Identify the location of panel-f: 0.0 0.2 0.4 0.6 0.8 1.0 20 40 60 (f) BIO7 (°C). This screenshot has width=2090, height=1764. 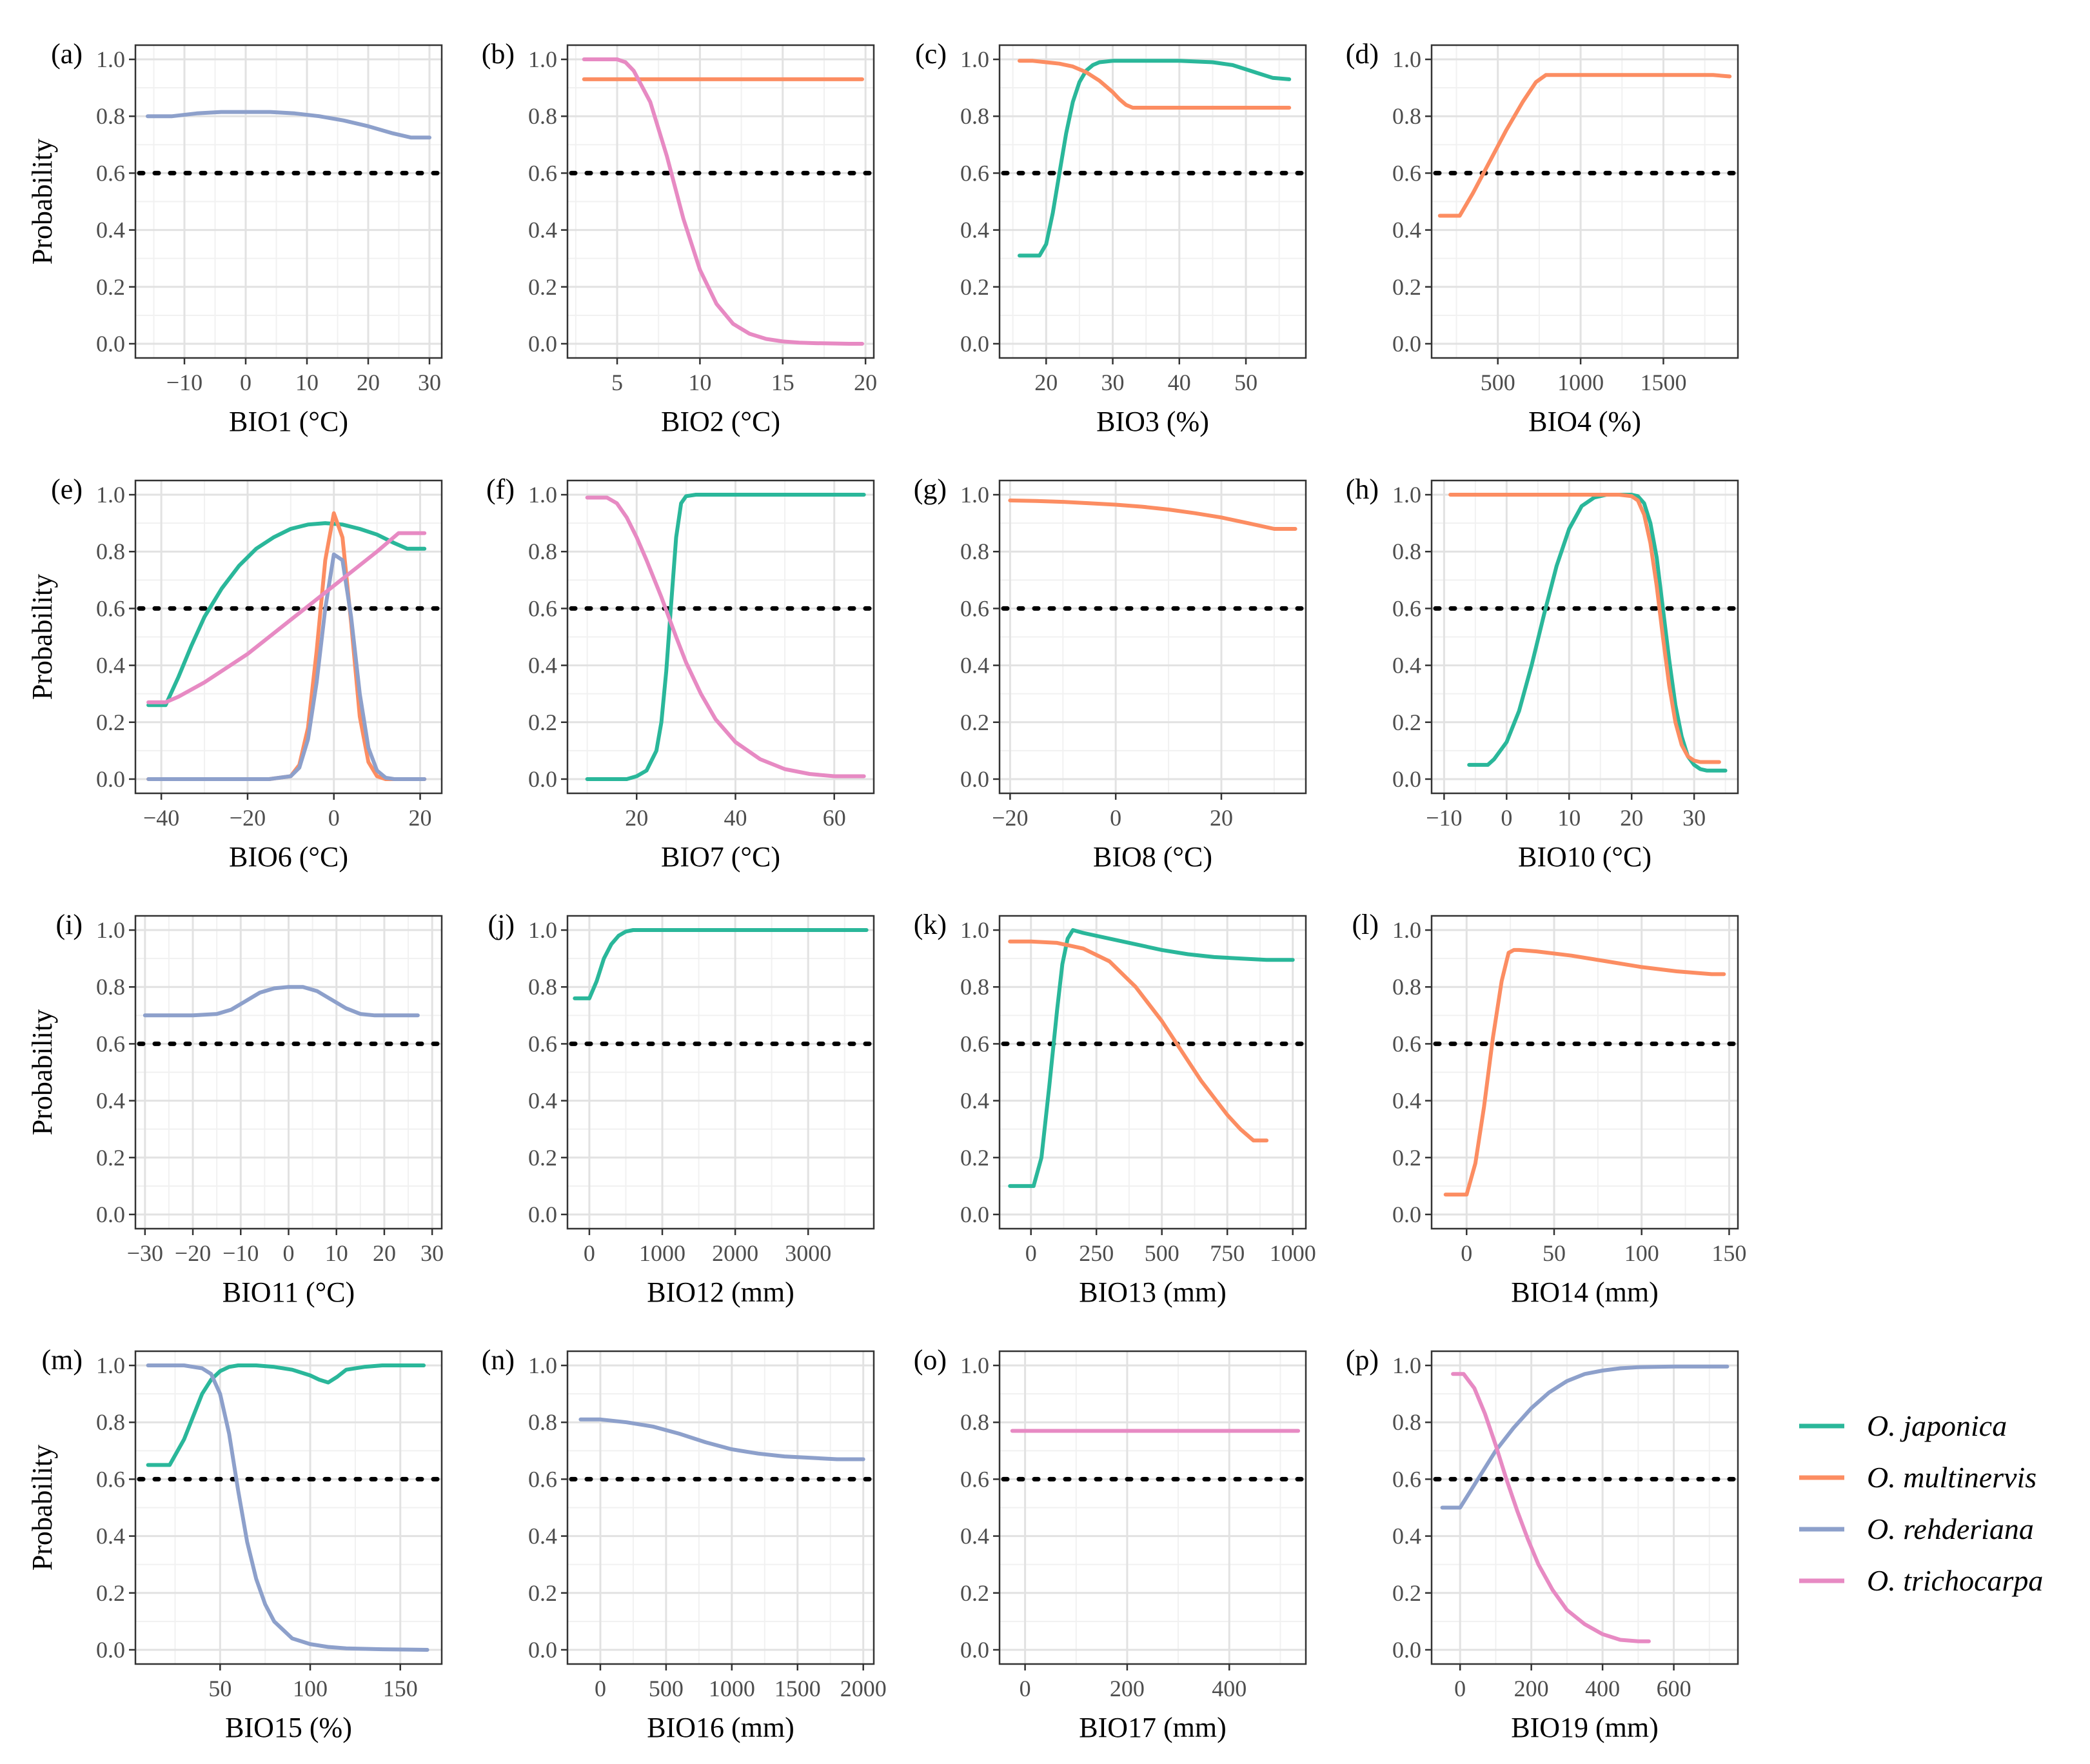
(680, 673).